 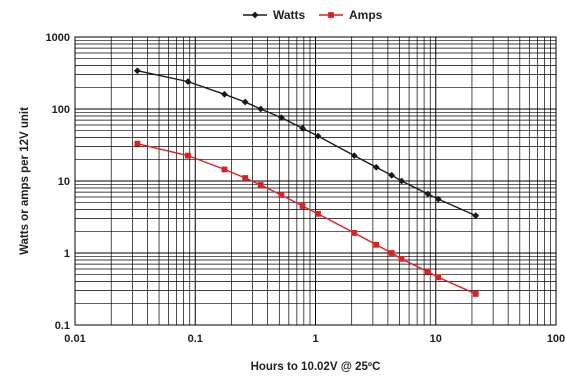 I want to click on y-tick-label: 0.1, so click(x=62, y=326).